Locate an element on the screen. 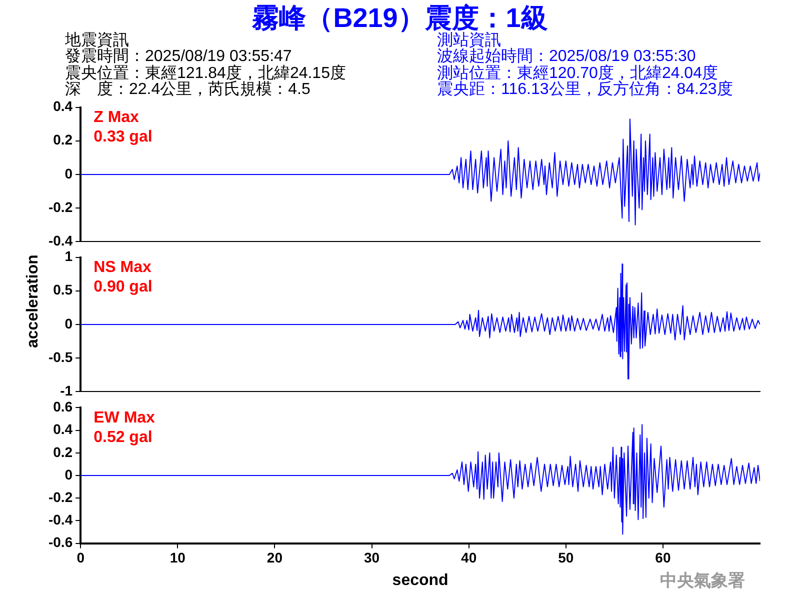 The height and width of the screenshot is (600, 800). text: 測站位置：東經120.70度，北緯24.04度 is located at coordinates (577, 73).